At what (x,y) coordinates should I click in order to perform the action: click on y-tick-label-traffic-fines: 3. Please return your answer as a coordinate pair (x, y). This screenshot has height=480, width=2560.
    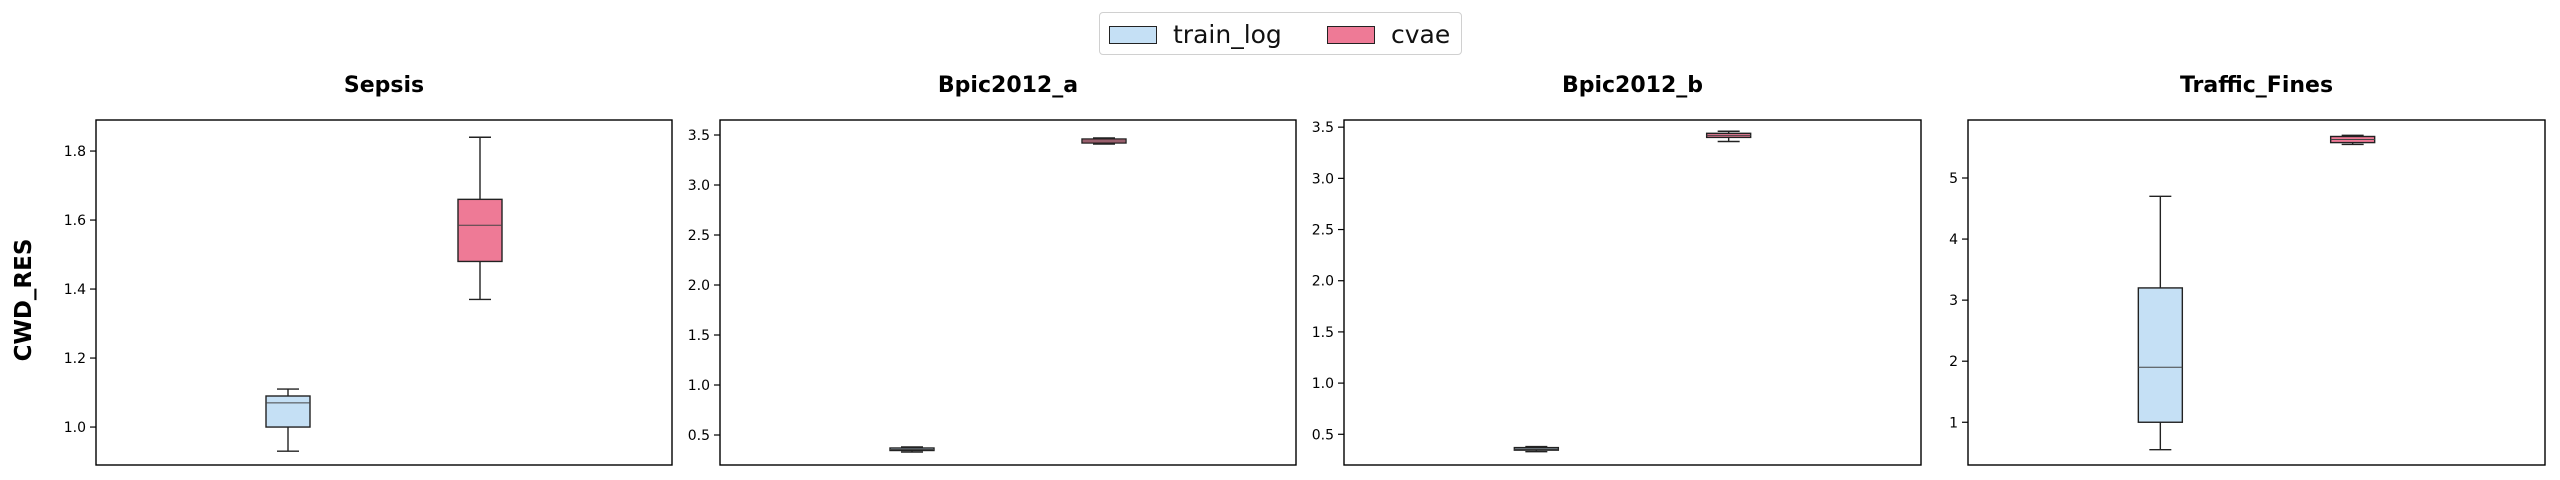
    Looking at the image, I should click on (1953, 301).